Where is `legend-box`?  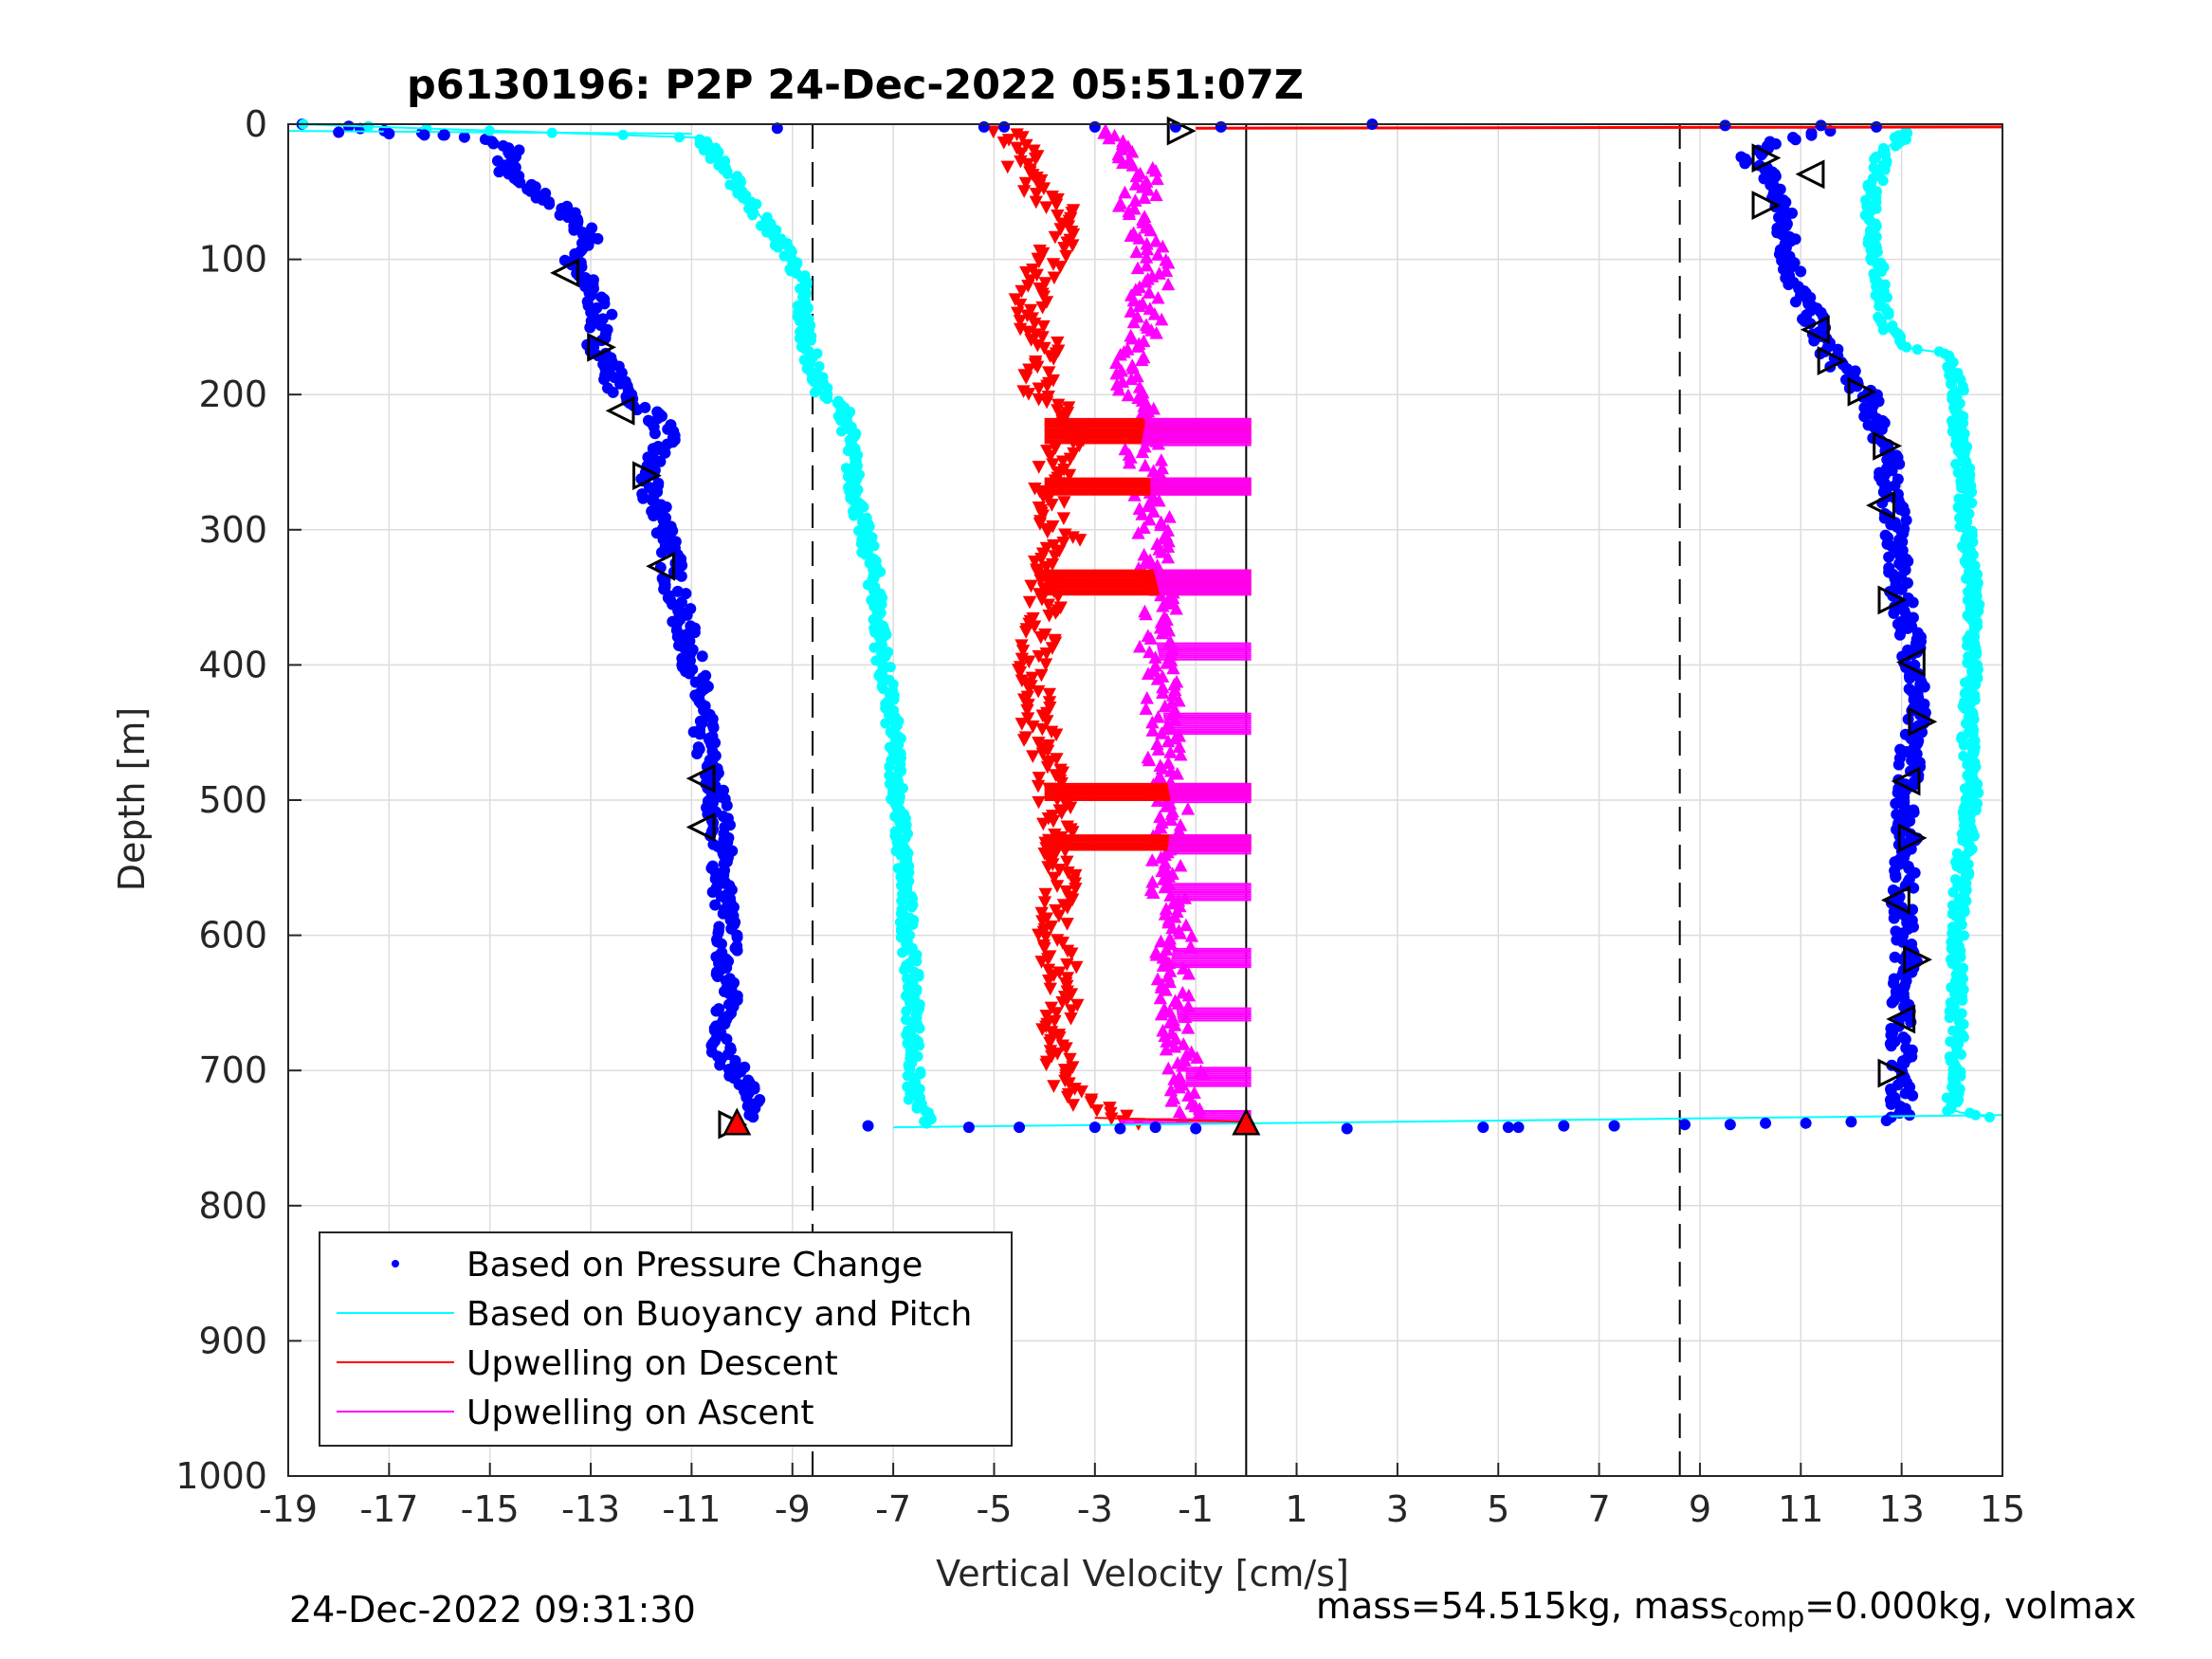
legend-box is located at coordinates (666, 1339).